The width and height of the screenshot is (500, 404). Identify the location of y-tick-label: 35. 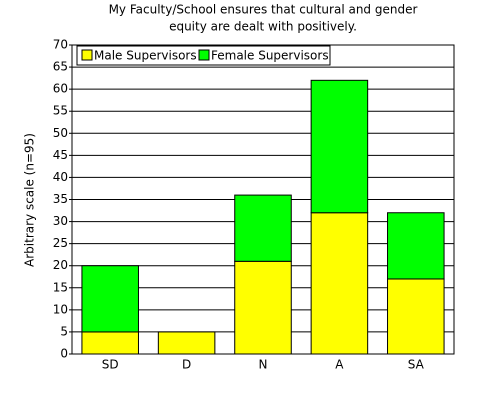
(60, 199).